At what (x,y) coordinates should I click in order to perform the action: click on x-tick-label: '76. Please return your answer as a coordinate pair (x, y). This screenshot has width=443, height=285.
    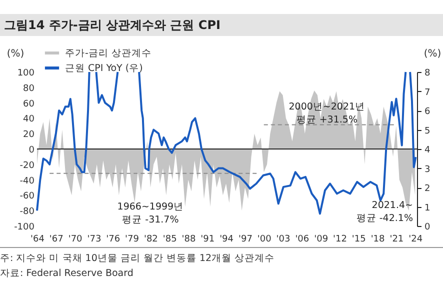
    Looking at the image, I should click on (113, 239).